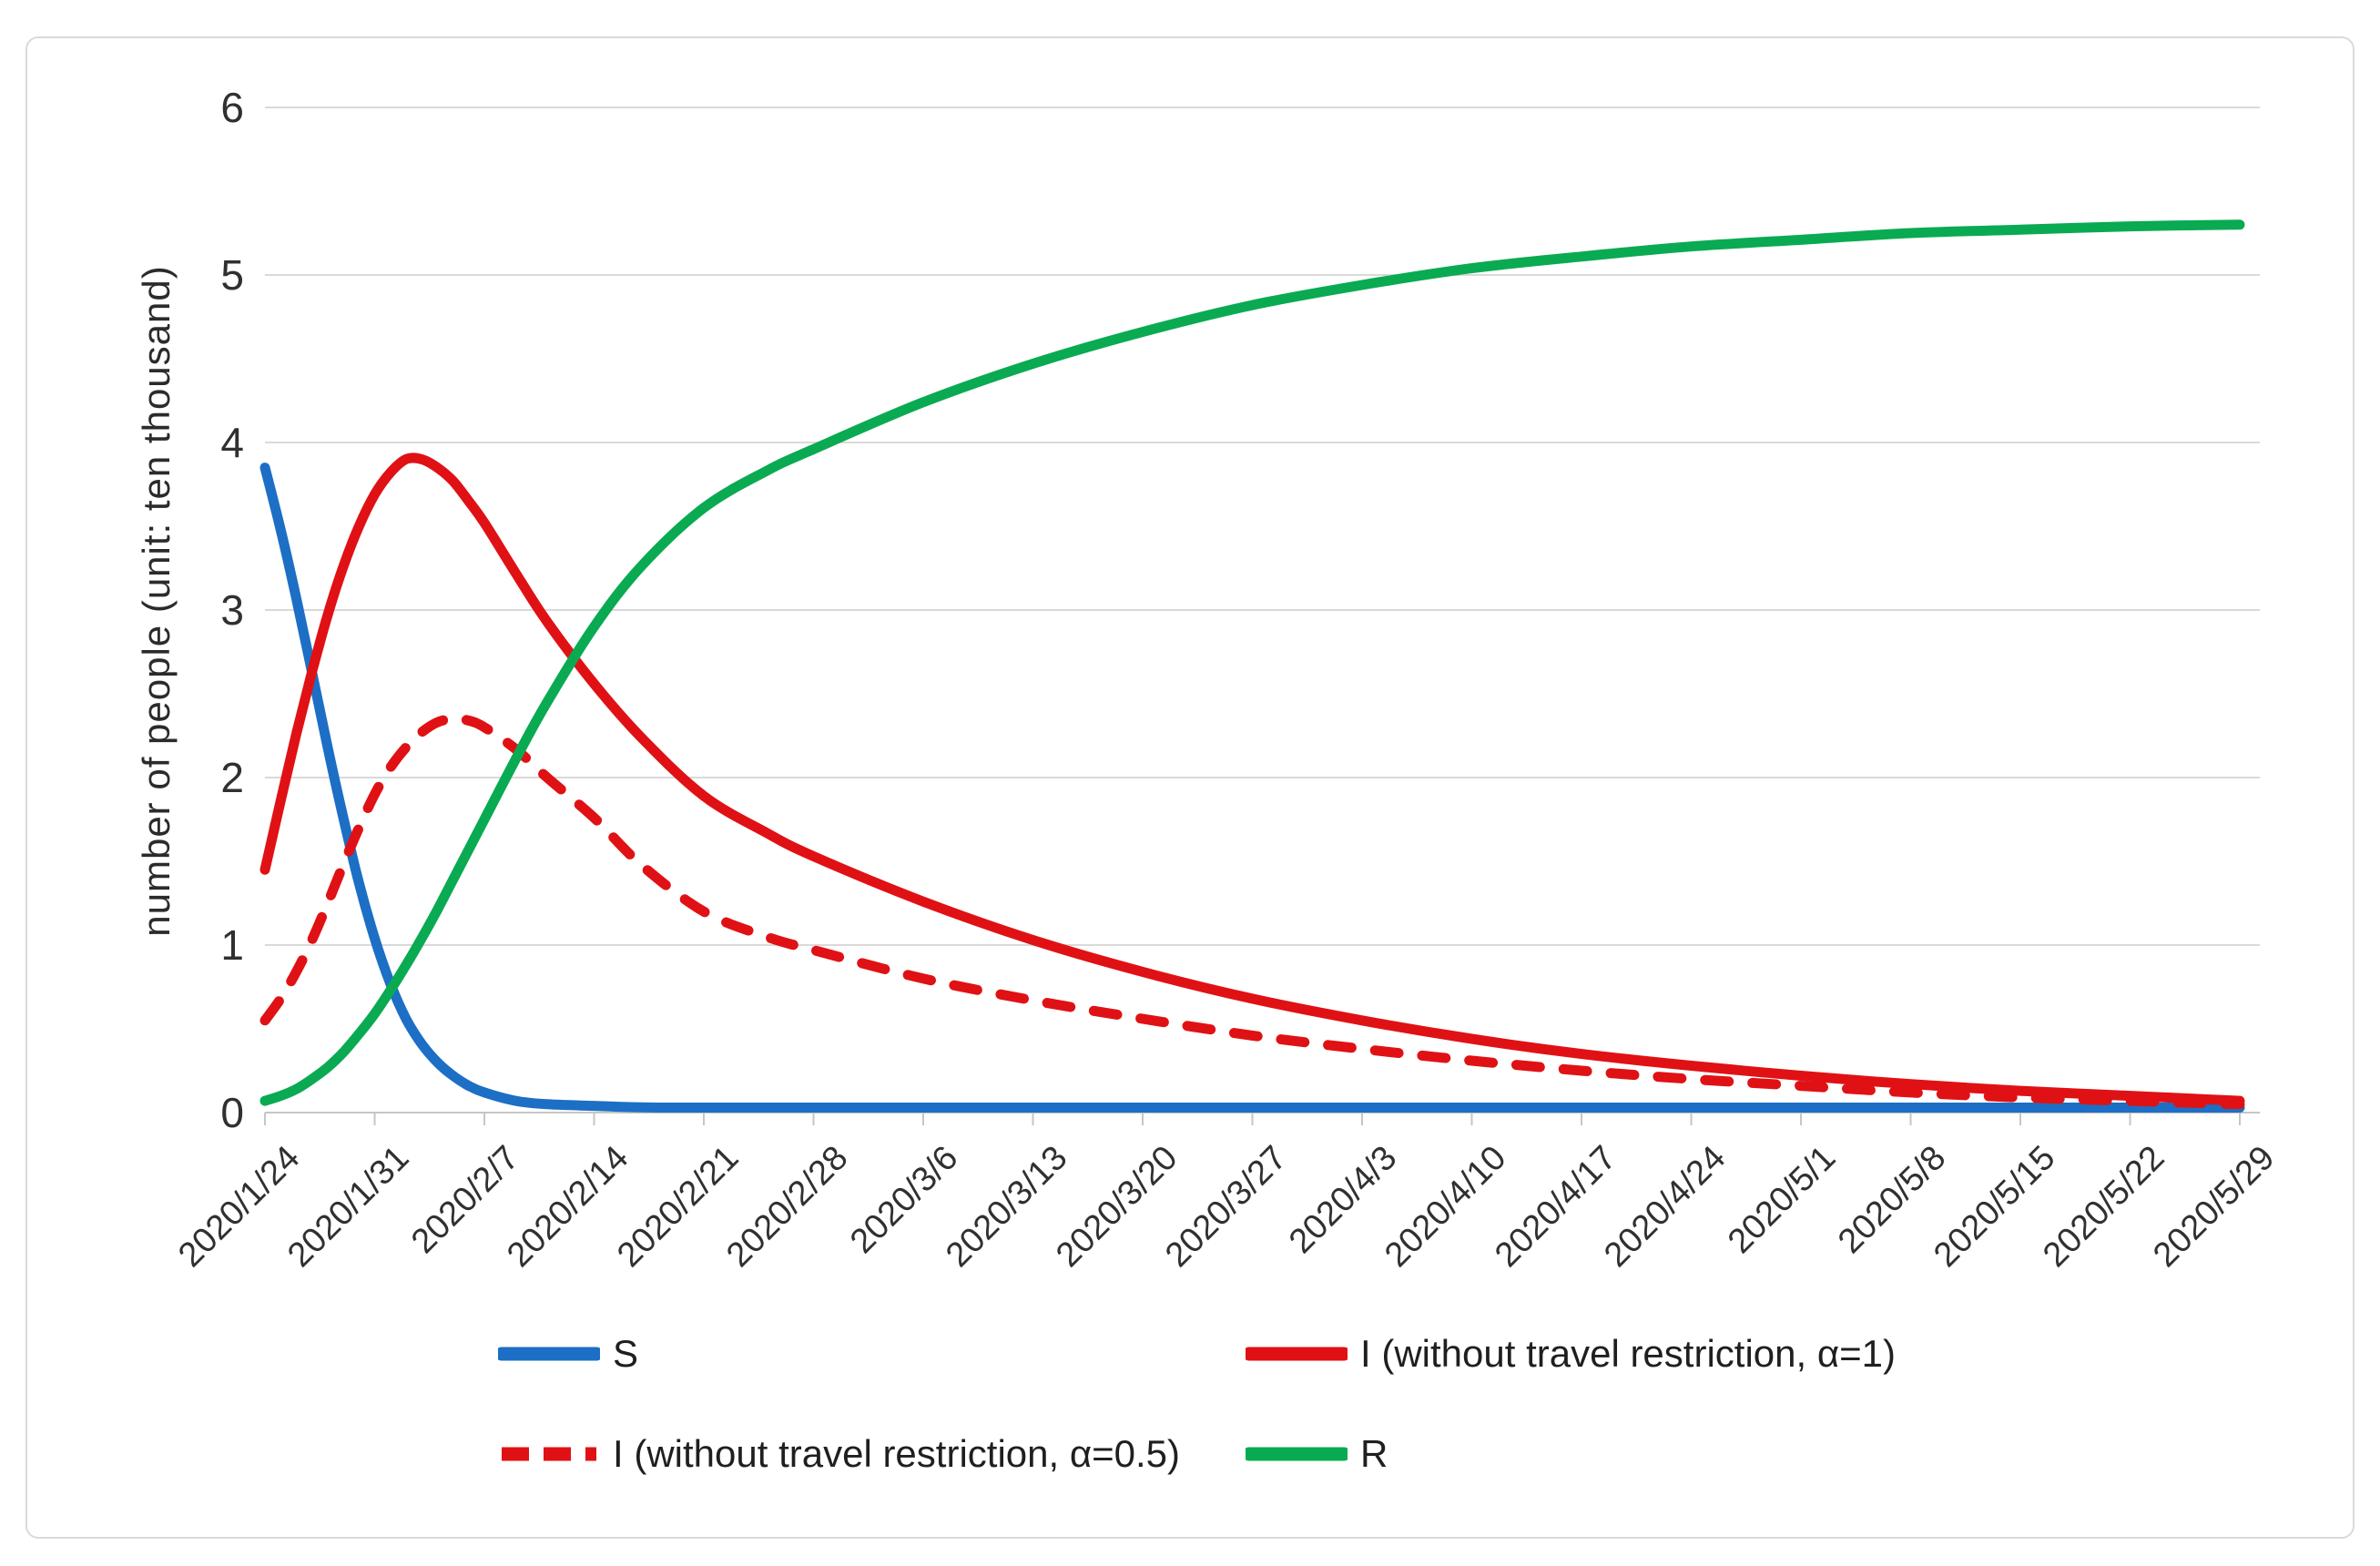 This screenshot has height=1566, width=2380. What do you see at coordinates (626, 1354) in the screenshot?
I see `legend-label: S` at bounding box center [626, 1354].